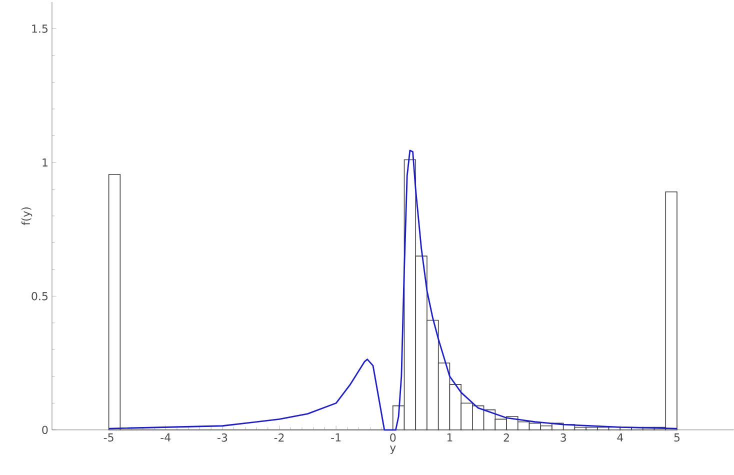  Describe the element at coordinates (279, 437) in the screenshot. I see `x-tick-label: -2` at that location.